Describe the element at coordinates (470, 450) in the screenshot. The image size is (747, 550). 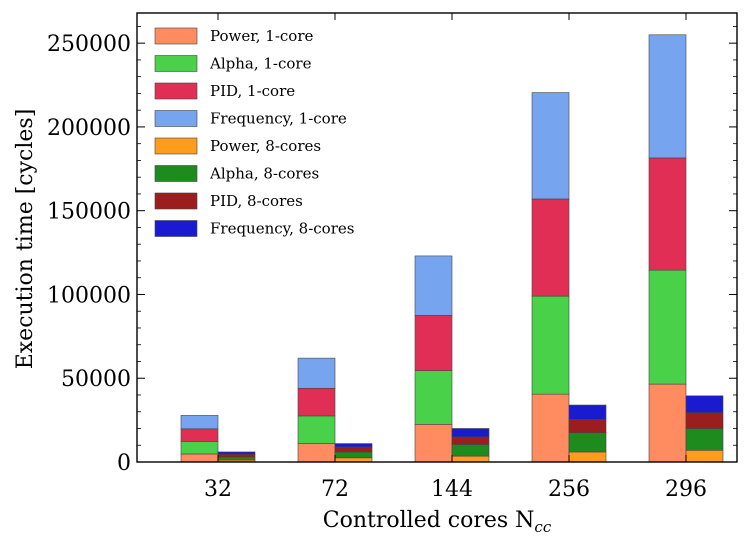
I see `bar-144-alpha-8-cores` at that location.